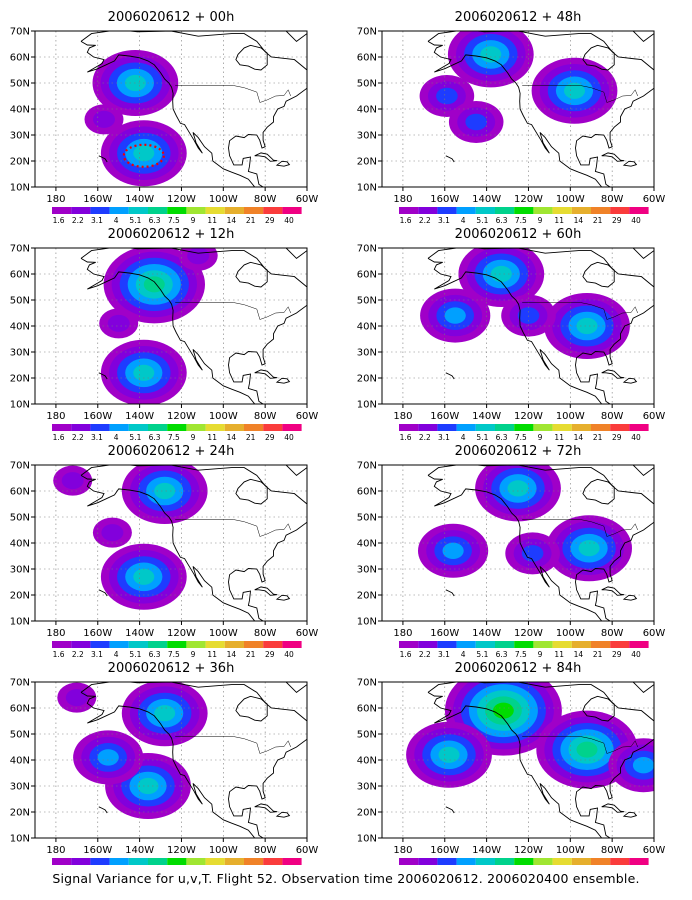 This screenshot has height=900, width=692. What do you see at coordinates (598, 220) in the screenshot?
I see `colorbar-label: 21` at bounding box center [598, 220].